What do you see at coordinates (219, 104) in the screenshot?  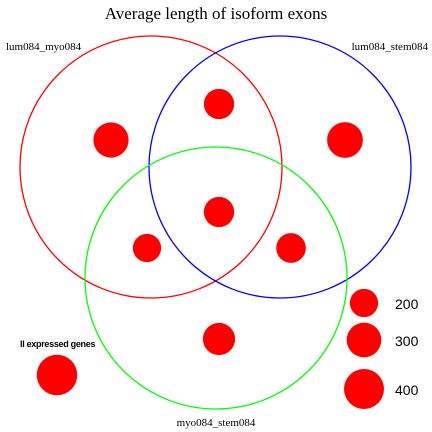 I see `region-bubble-a-and-b` at bounding box center [219, 104].